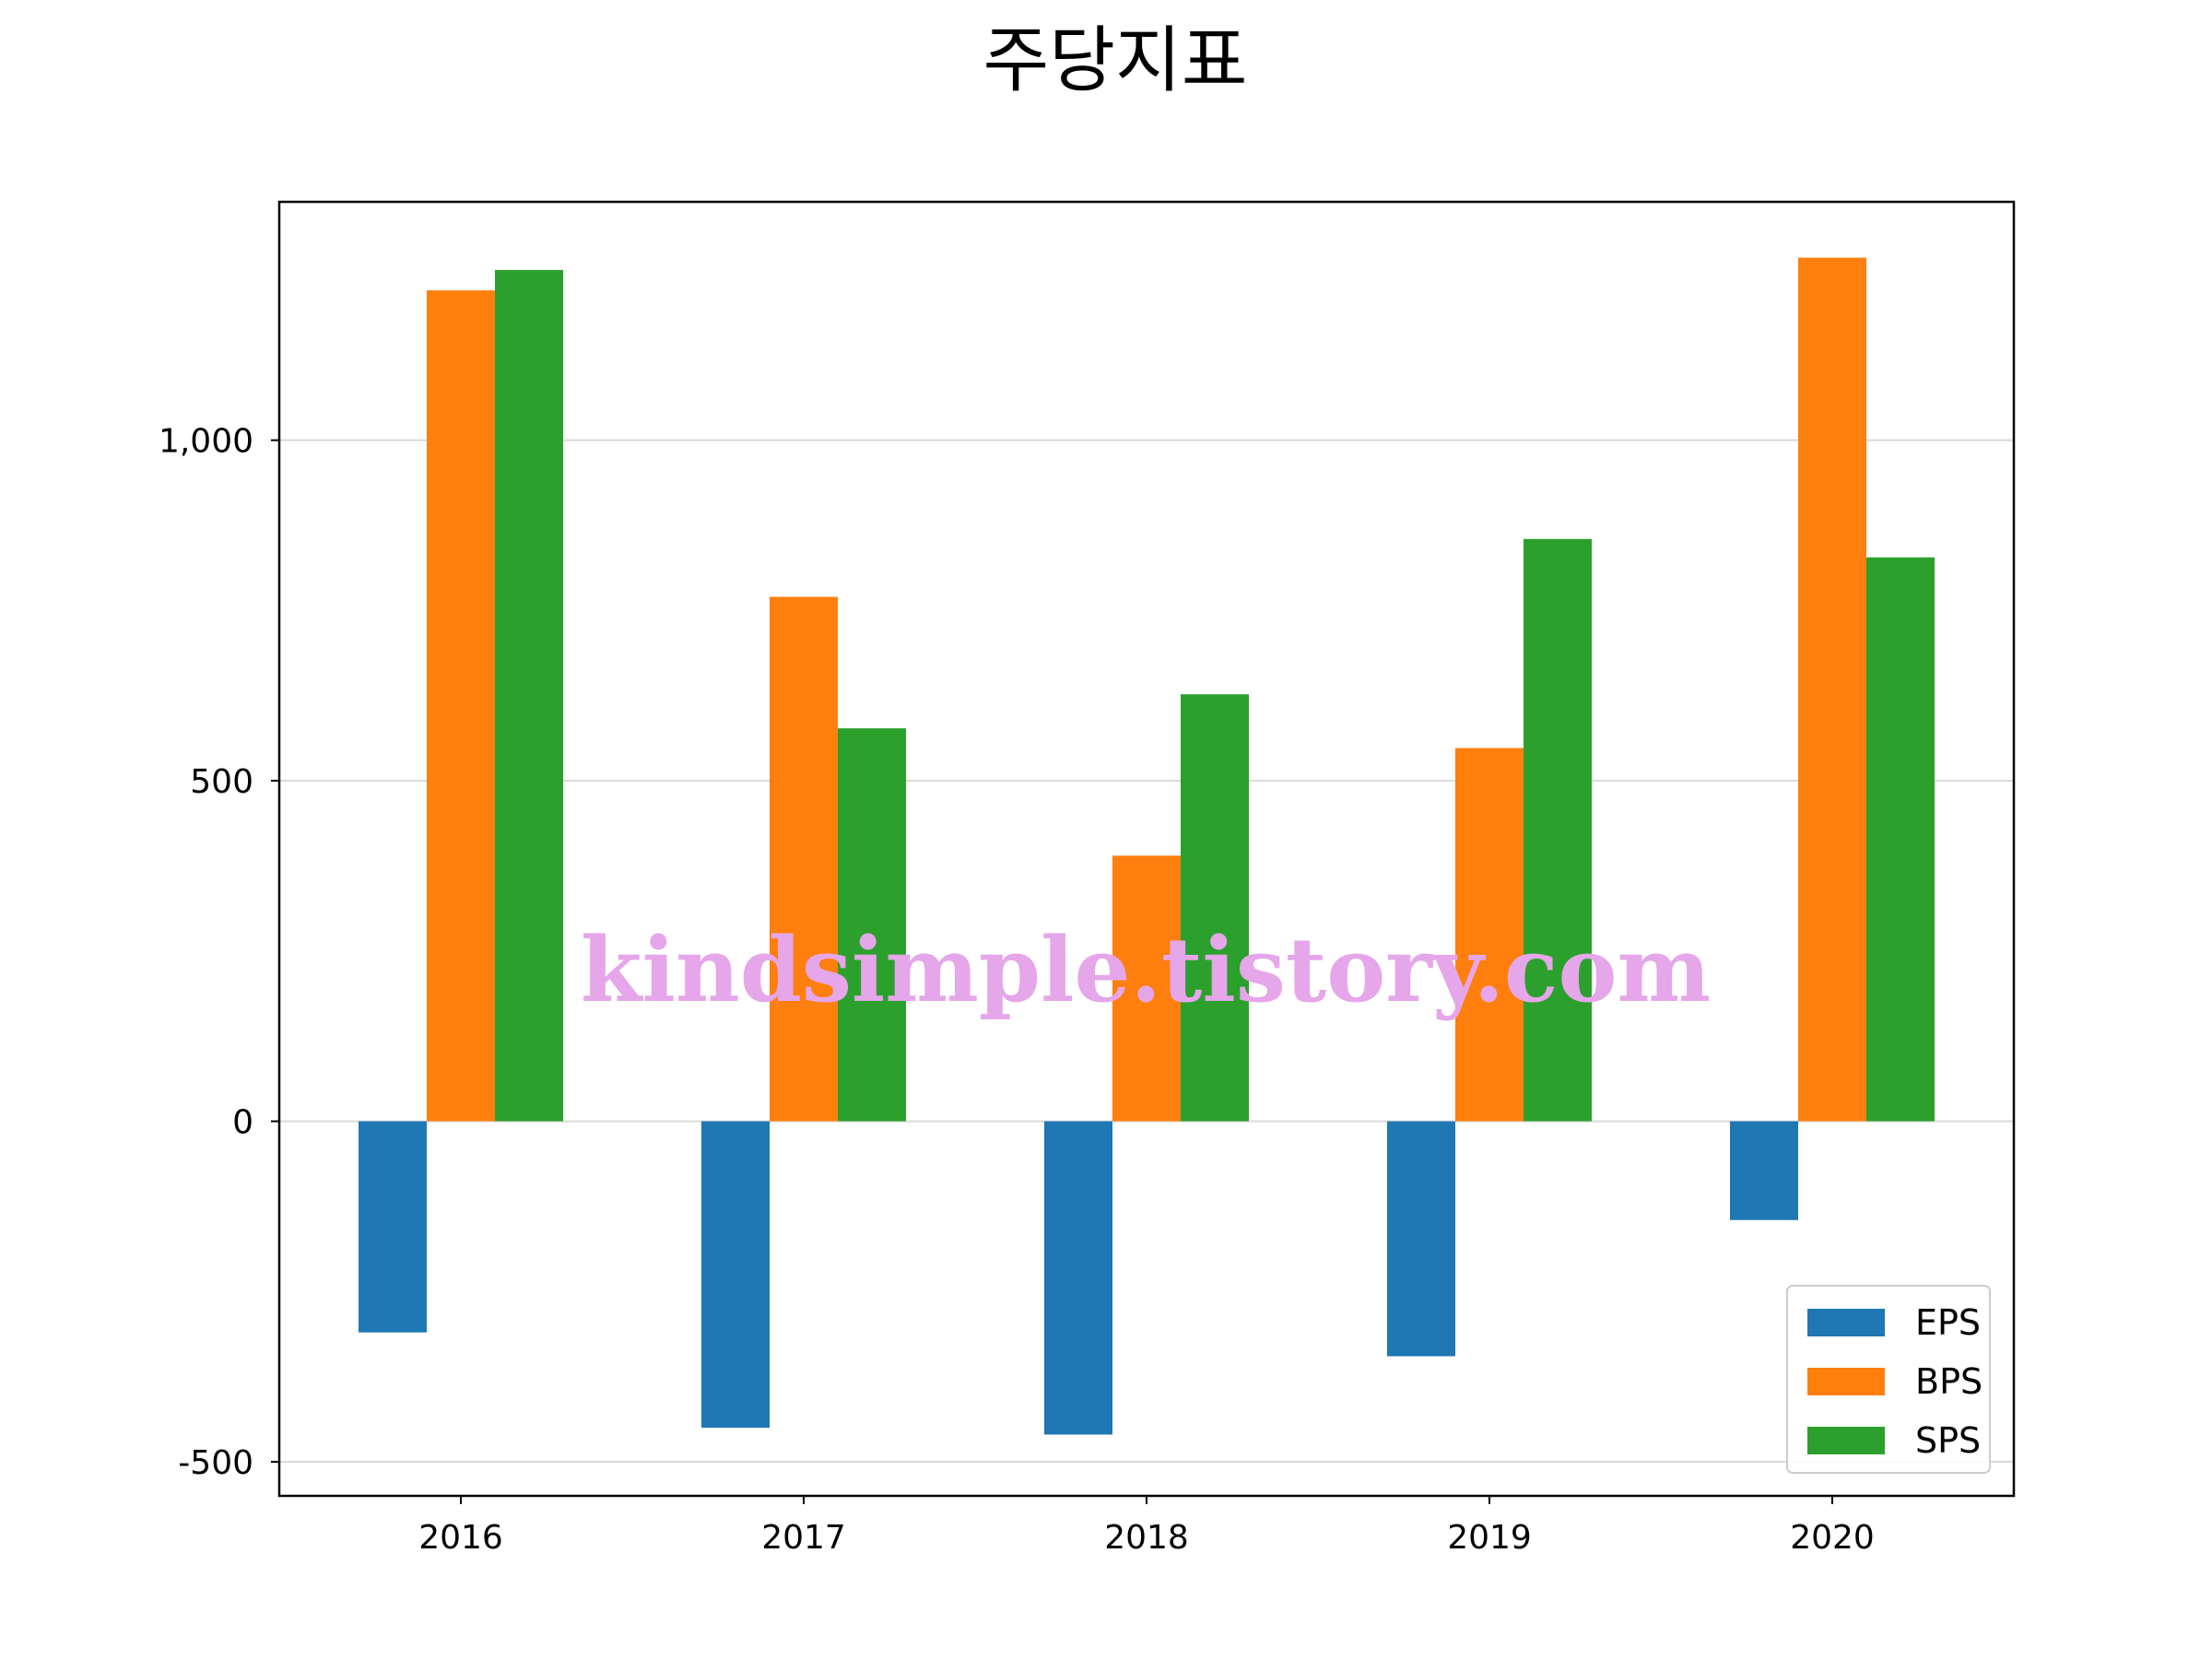 The width and height of the screenshot is (2212, 1659). I want to click on y-tick-label: 0, so click(242, 1123).